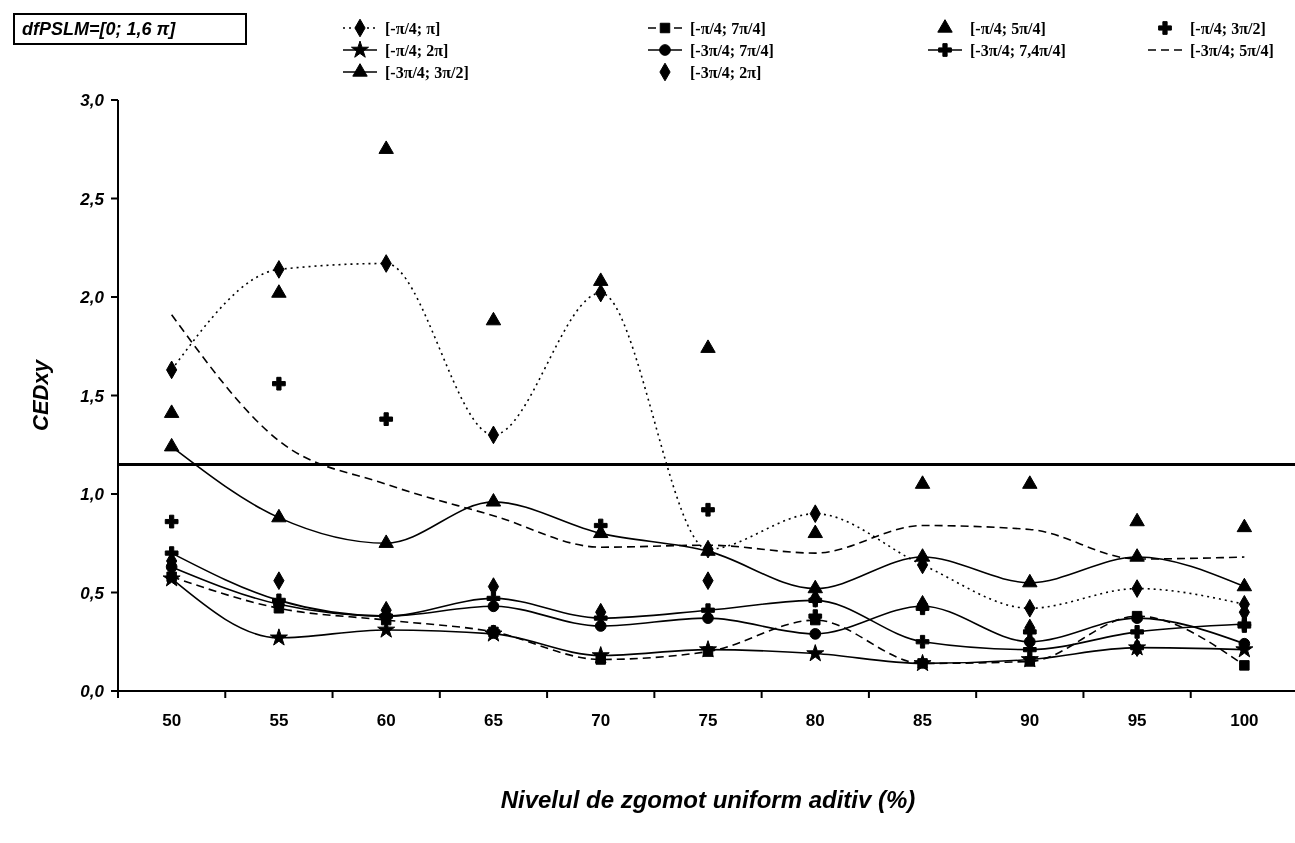 This screenshot has height=843, width=1295. What do you see at coordinates (92, 297) in the screenshot?
I see `y-tick-label: 2,0` at bounding box center [92, 297].